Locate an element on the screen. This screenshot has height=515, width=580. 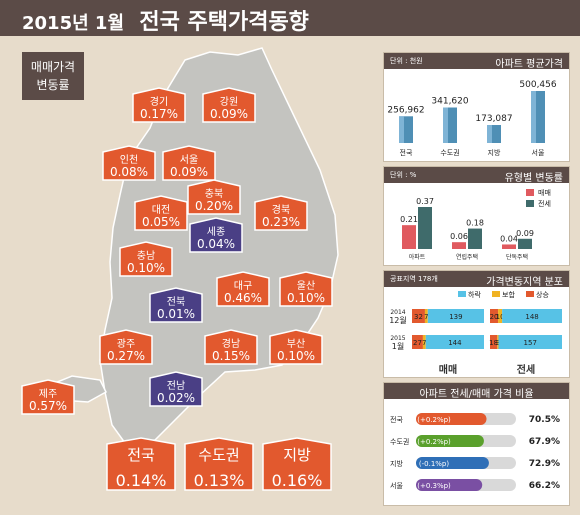
region-name: 부산 is located at coordinates (296, 344).